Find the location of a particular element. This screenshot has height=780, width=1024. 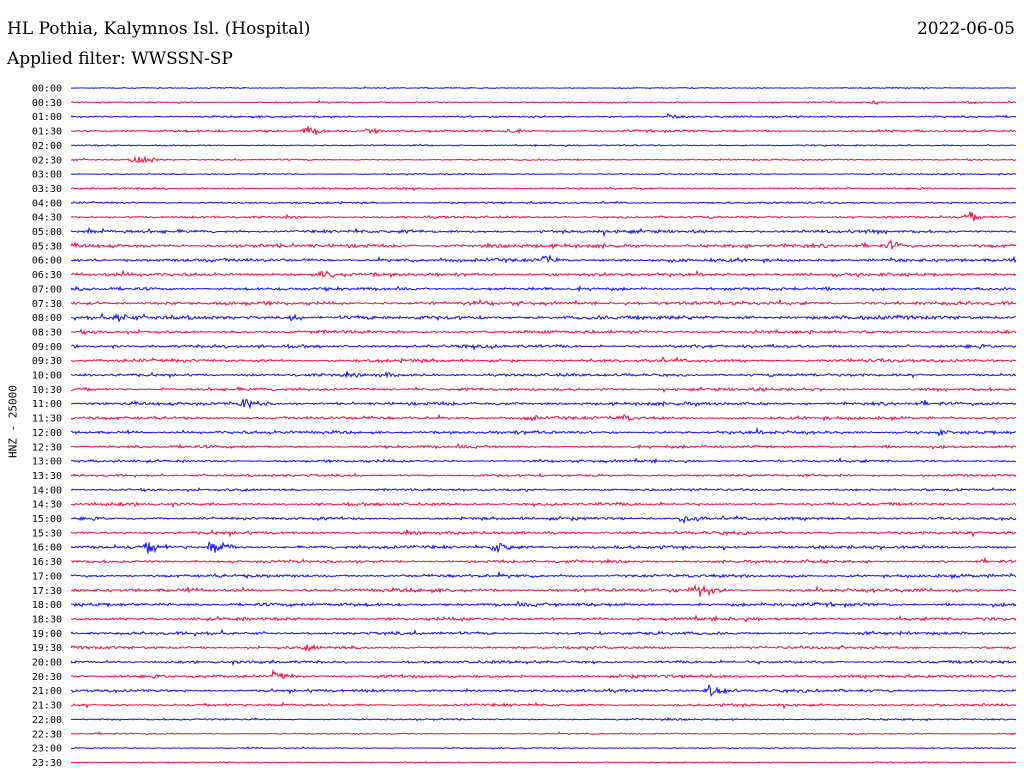

row-time-label: 04:30 is located at coordinates (47, 218).